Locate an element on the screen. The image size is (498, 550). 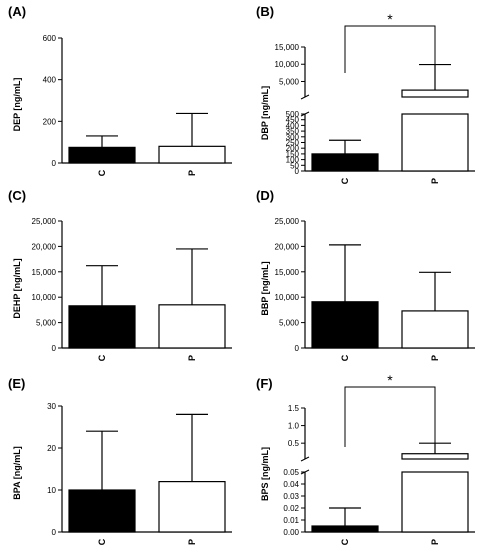
y-tick-label: 30 is located at coordinates (51, 406).